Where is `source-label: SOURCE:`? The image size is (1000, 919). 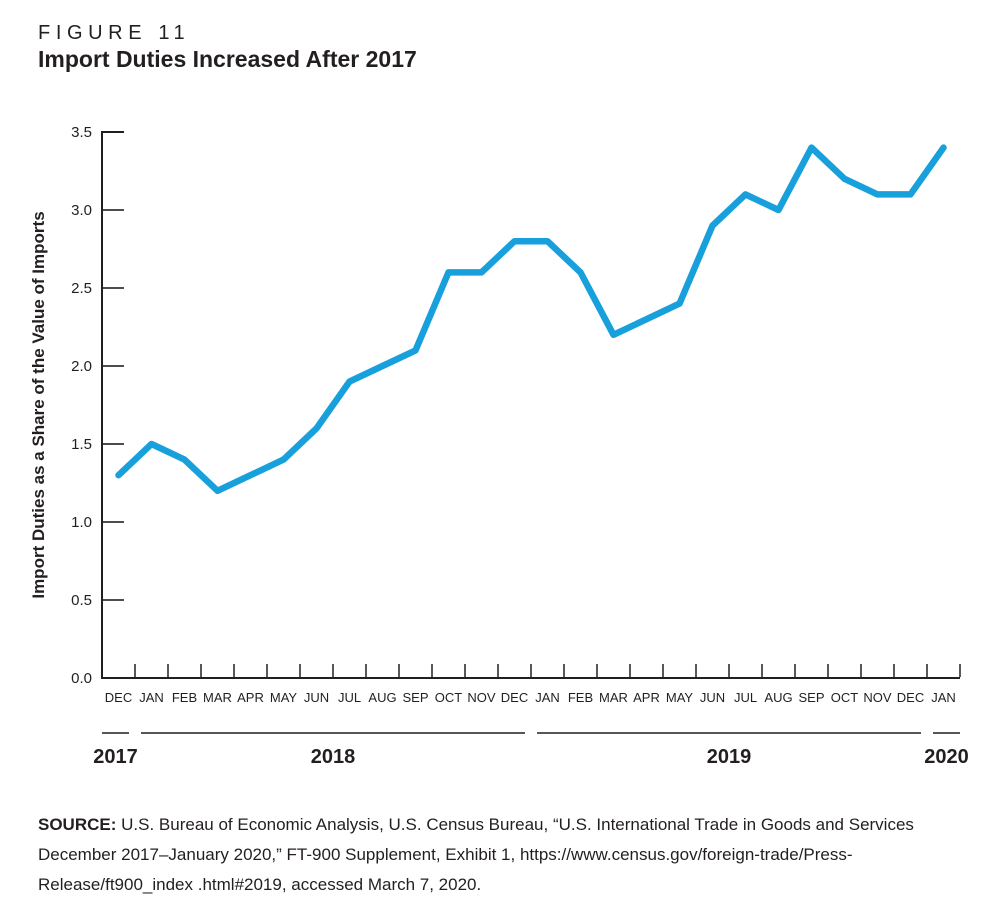
source-label: SOURCE: is located at coordinates (77, 824).